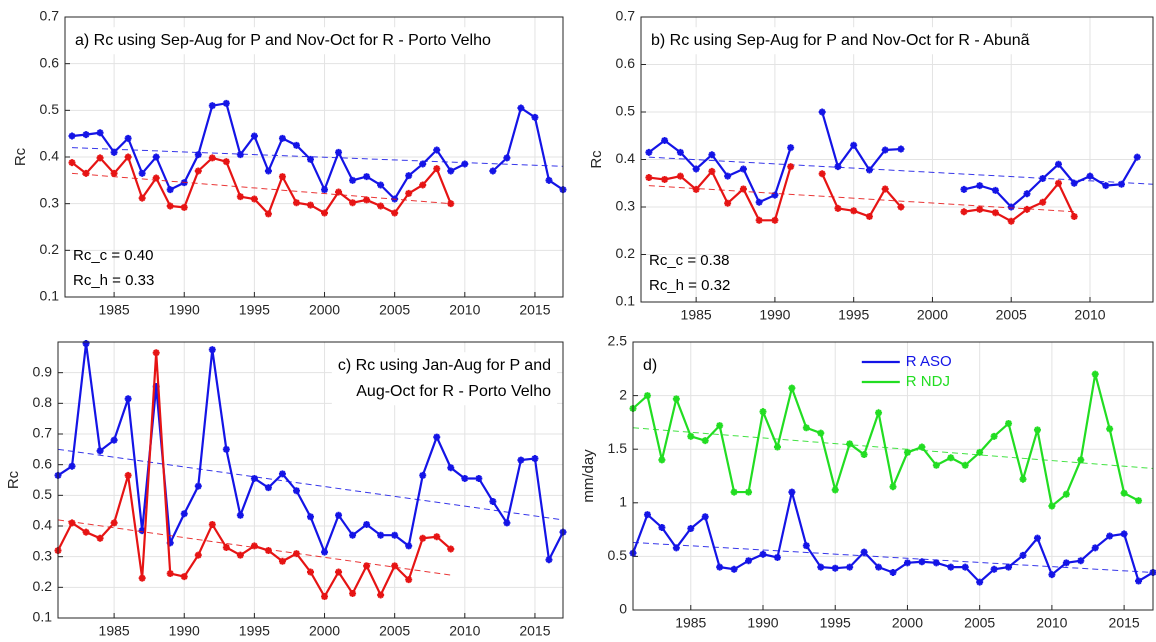 The height and width of the screenshot is (642, 1156). I want to click on series-line, so click(720, 171).